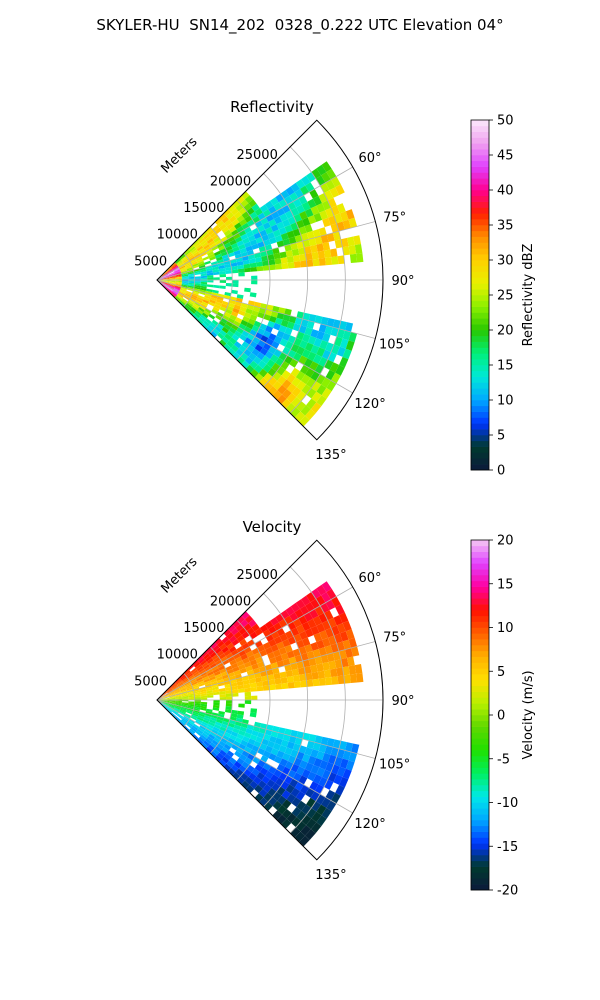 The height and width of the screenshot is (1000, 600). I want to click on polar-frame, so click(270, 280).